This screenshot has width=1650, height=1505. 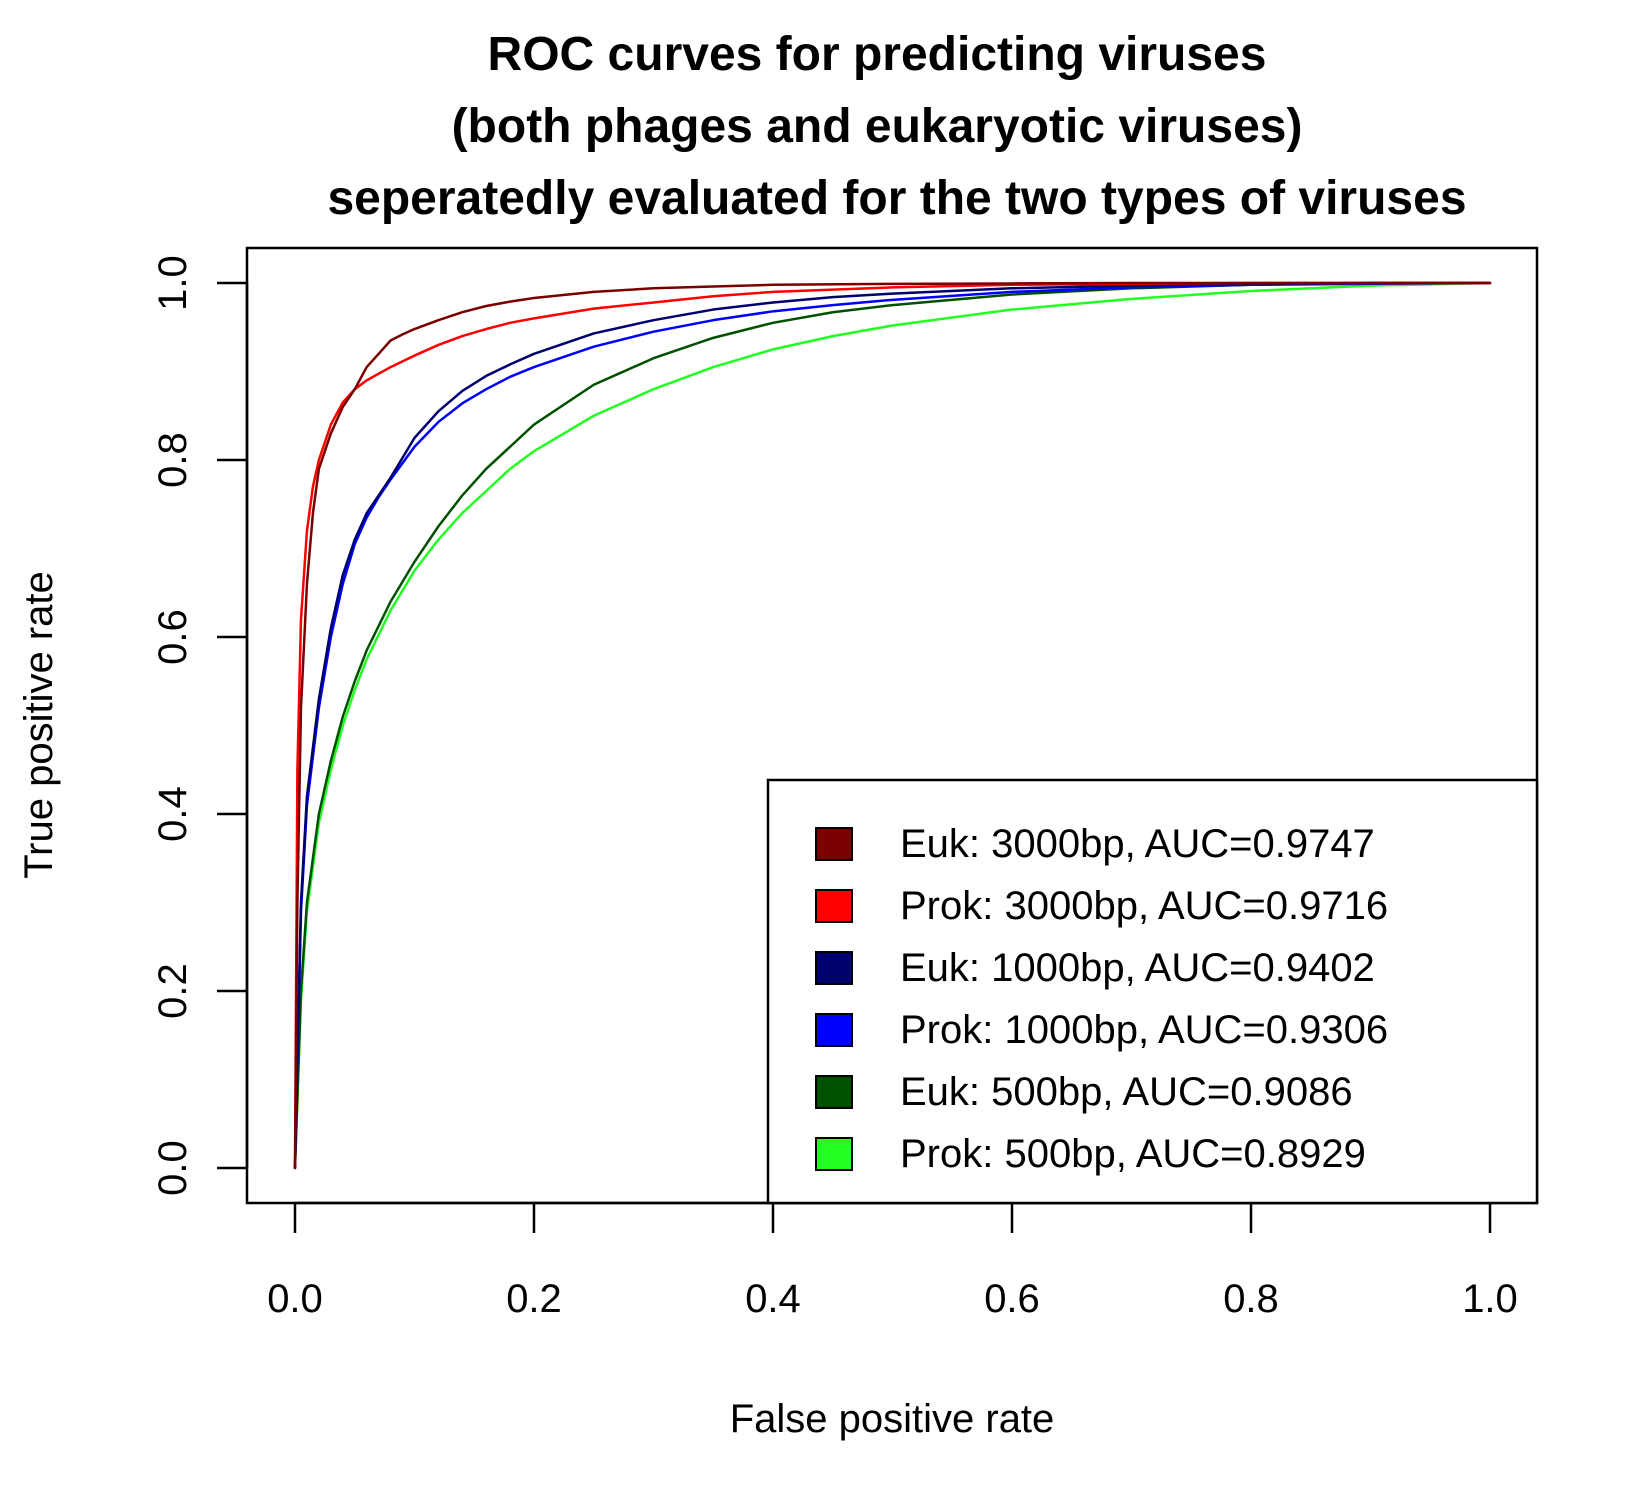 I want to click on x-tick-label: 0.6, so click(x=1012, y=1299).